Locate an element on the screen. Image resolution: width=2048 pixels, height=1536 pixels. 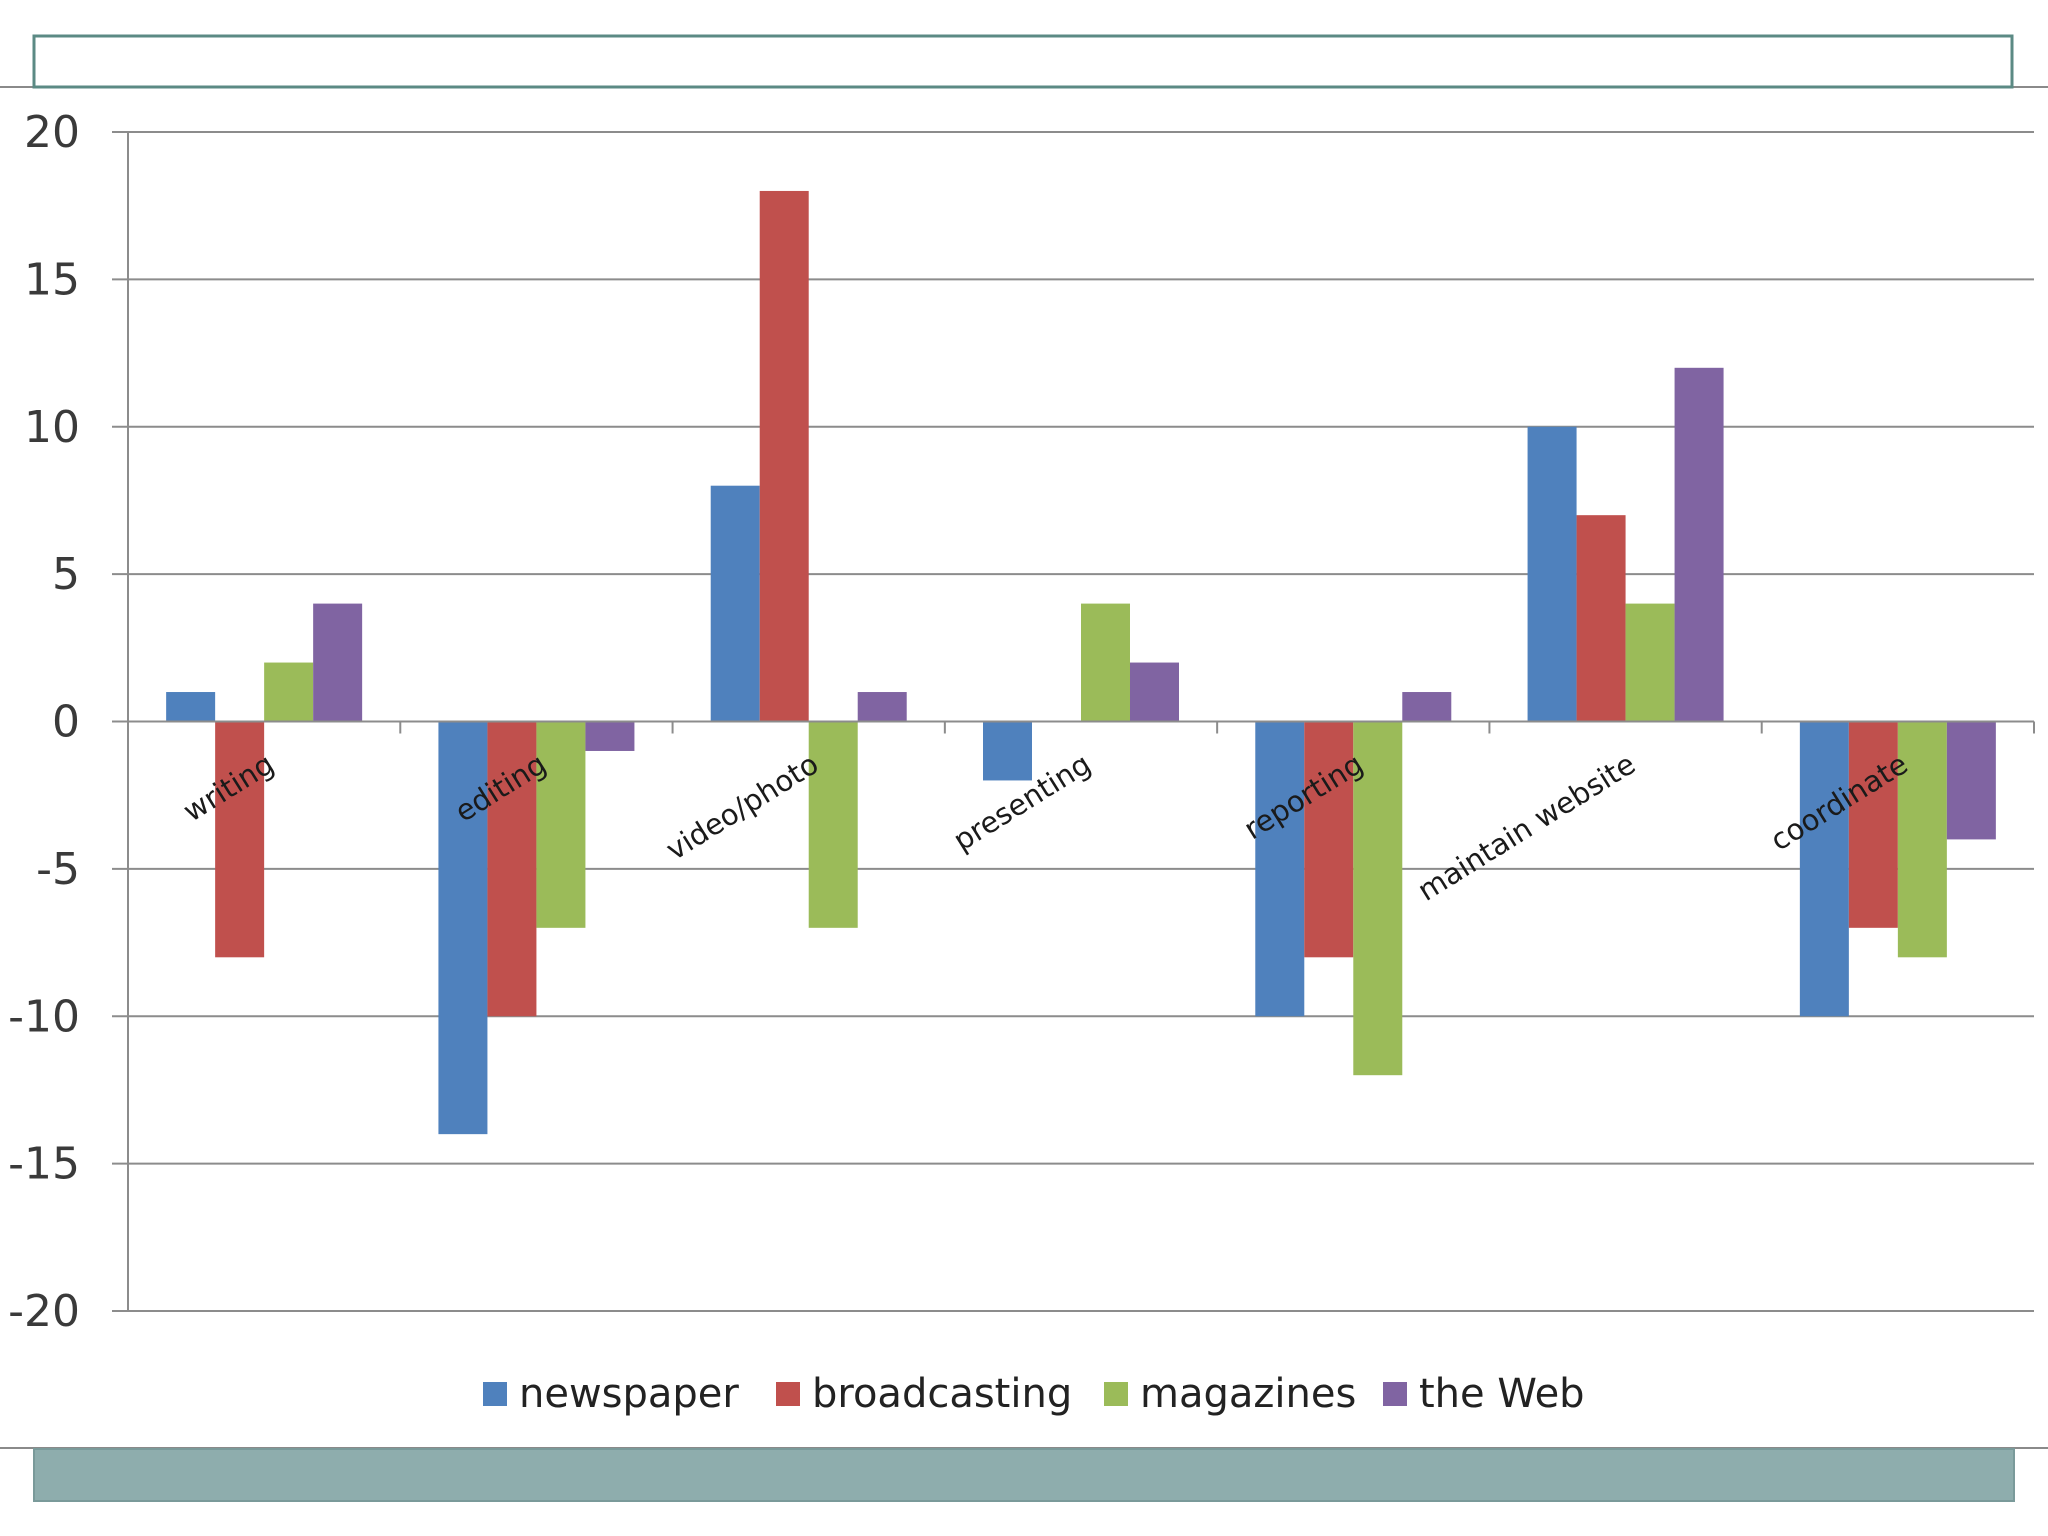
legend-label: magazines is located at coordinates (1248, 1394).